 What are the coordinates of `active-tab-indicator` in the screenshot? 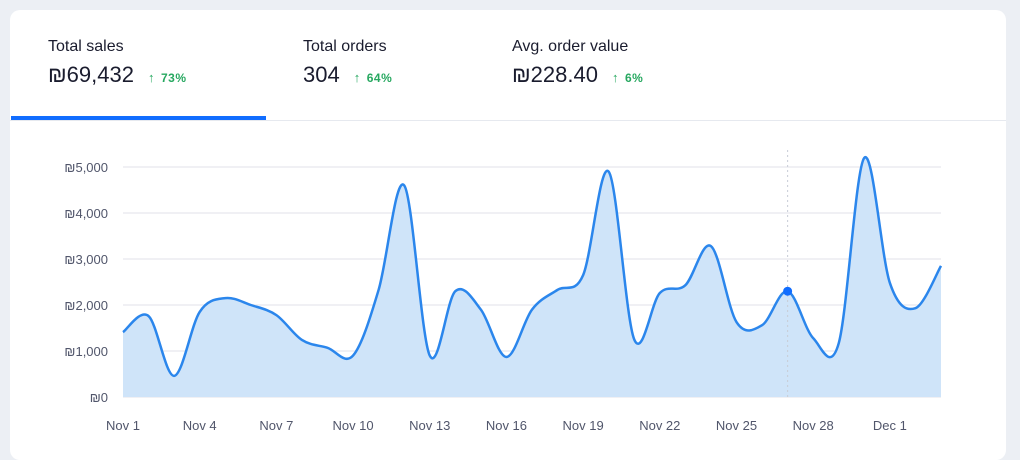 It's located at (138, 118).